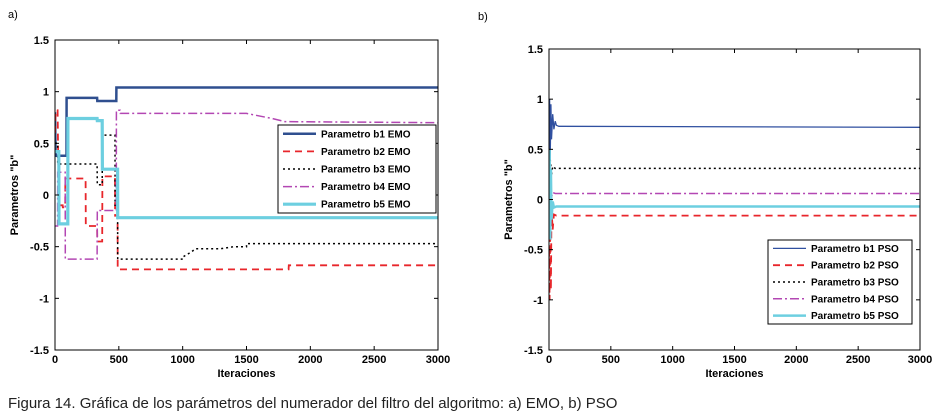  What do you see at coordinates (855, 249) in the screenshot?
I see `legend-label-b1: Parametro b1 PSO` at bounding box center [855, 249].